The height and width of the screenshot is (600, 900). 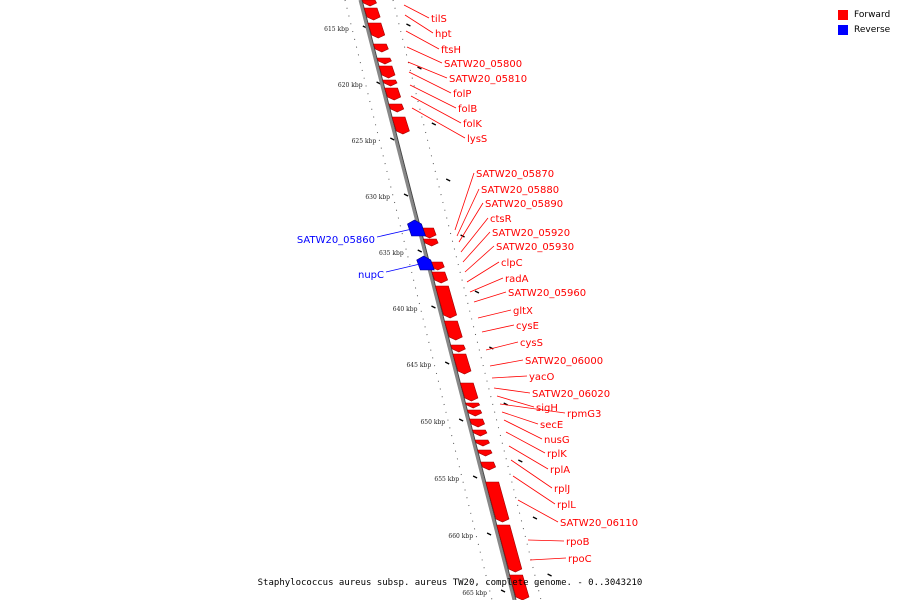 What do you see at coordinates (578, 542) in the screenshot?
I see `forward-gene-label: rpoB` at bounding box center [578, 542].